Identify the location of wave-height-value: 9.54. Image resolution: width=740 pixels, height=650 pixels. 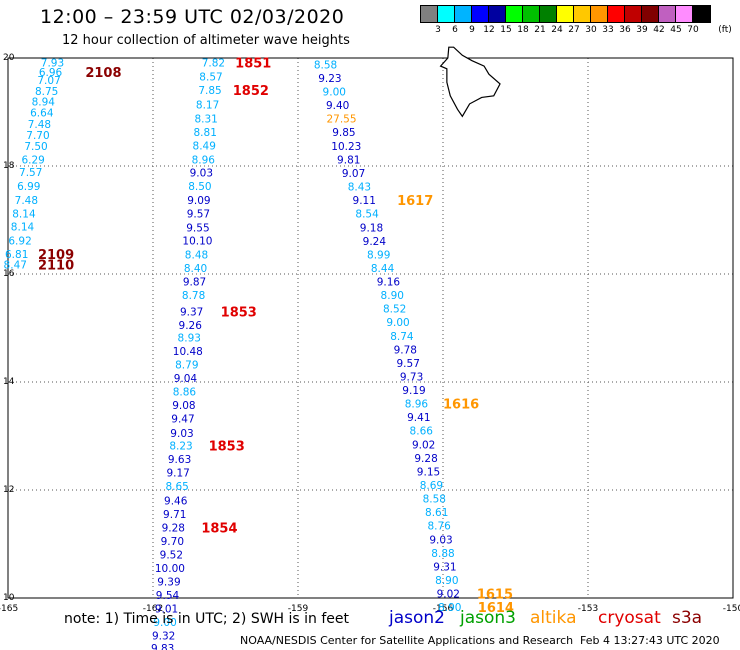
(168, 596).